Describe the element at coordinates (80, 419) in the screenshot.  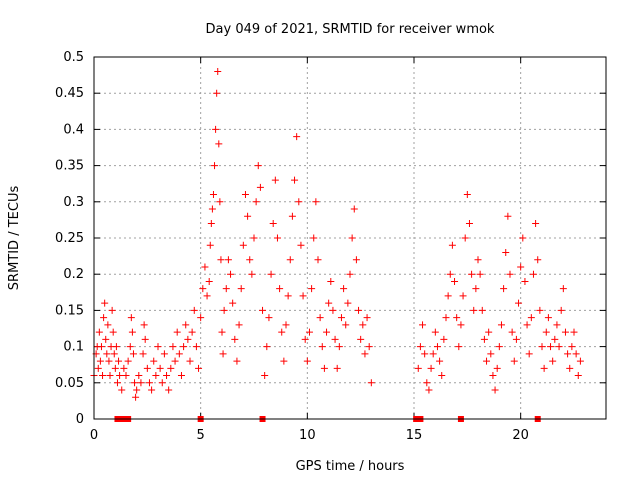
I see `y-tick-label: 0` at that location.